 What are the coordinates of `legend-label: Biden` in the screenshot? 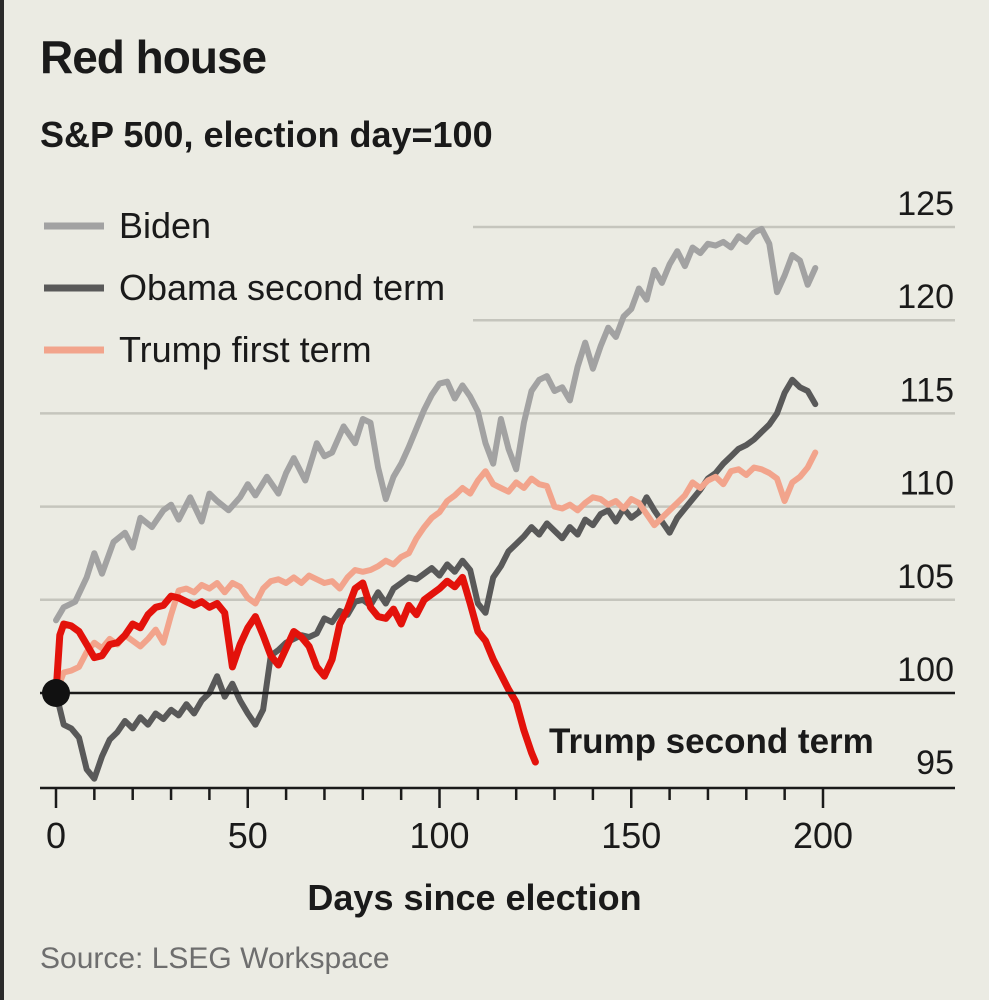 It's located at (165, 225).